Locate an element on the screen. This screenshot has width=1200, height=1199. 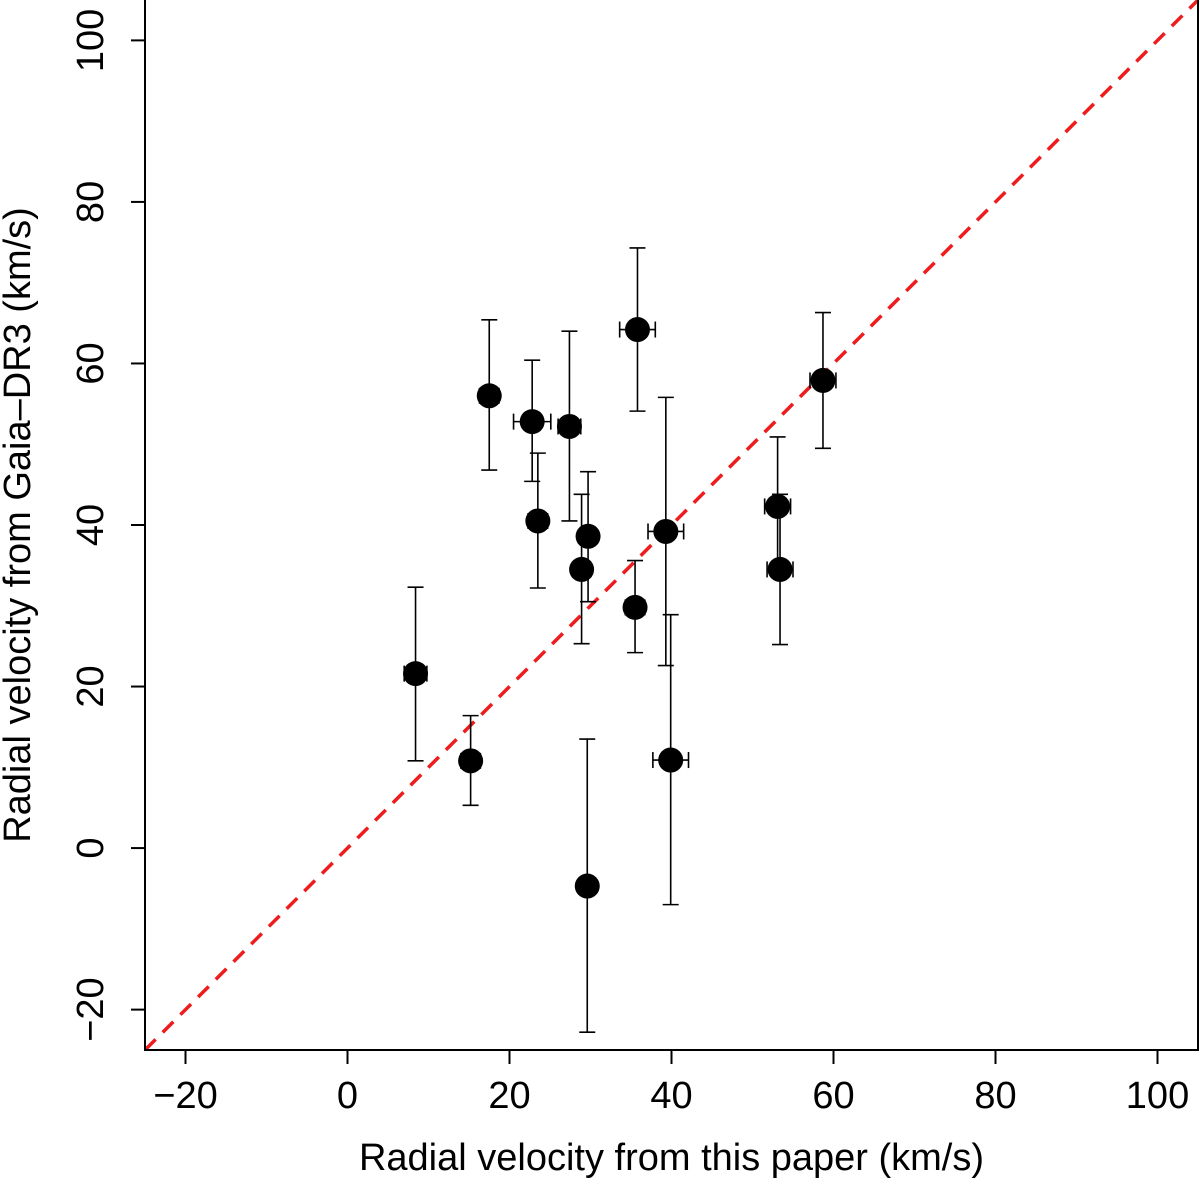
y-tick-label: 100 is located at coordinates (91, 40).